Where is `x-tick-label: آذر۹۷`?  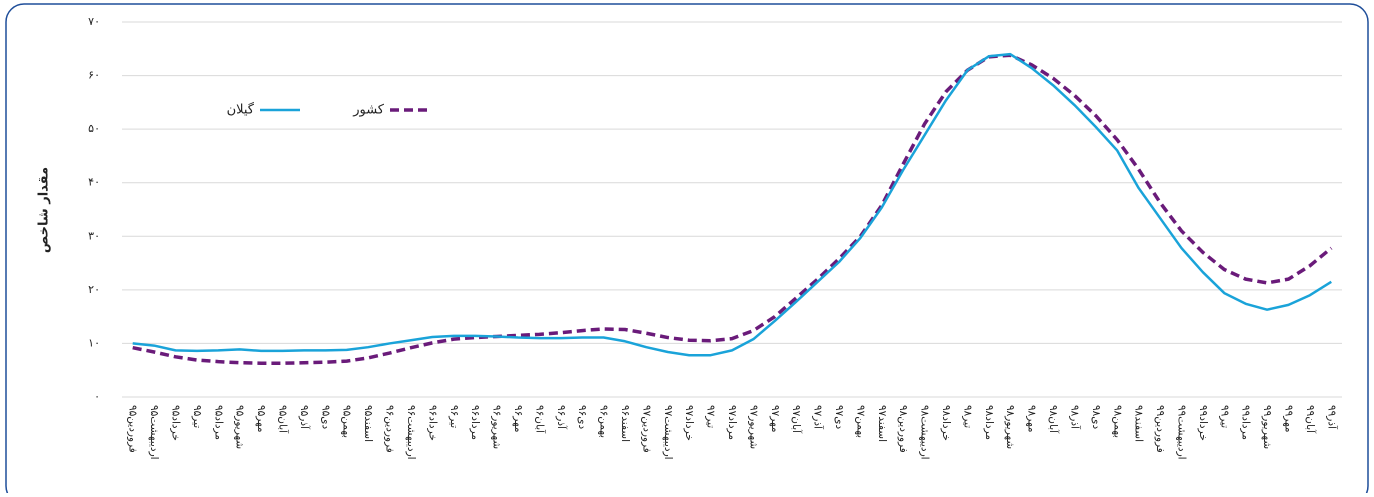
x-tick-label: آذر۹۷ is located at coordinates (818, 417).